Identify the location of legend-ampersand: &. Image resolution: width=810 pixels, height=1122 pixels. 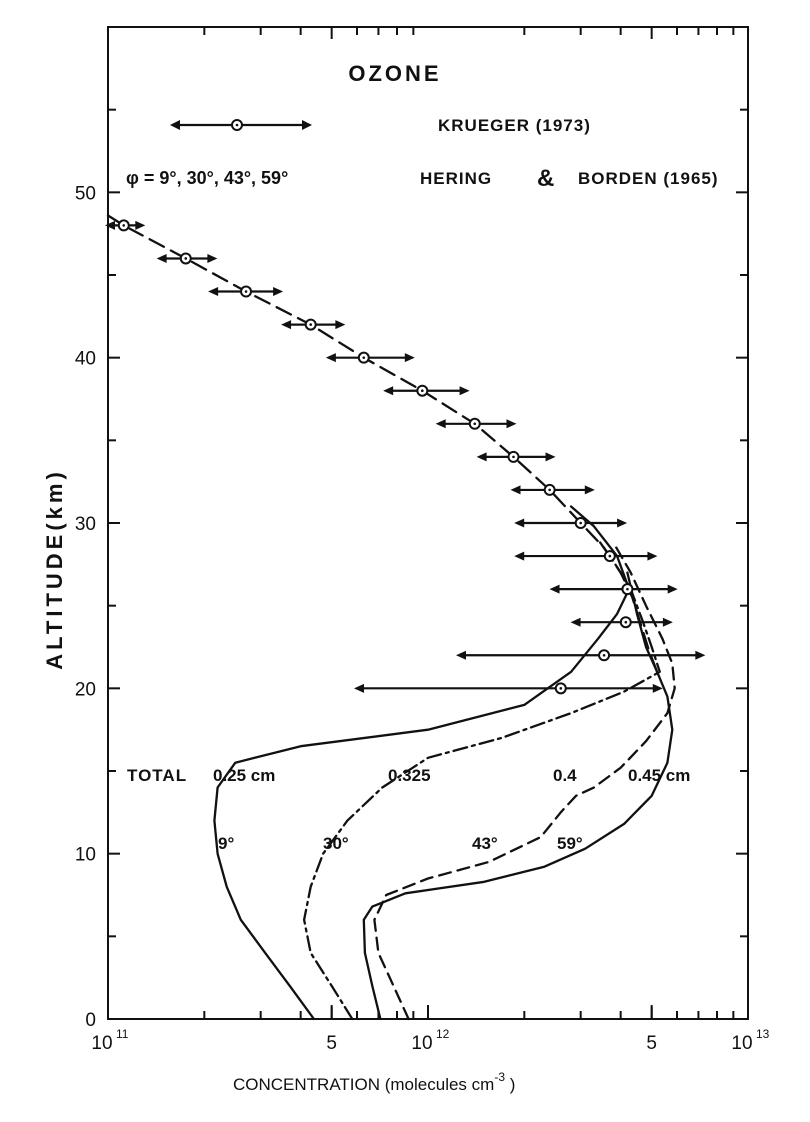
(545, 178).